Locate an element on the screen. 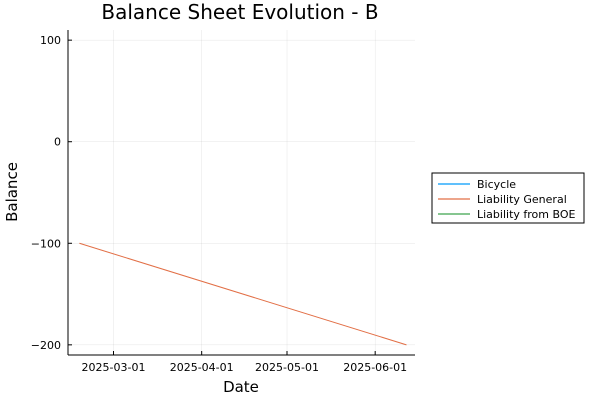 This screenshot has width=600, height=400. legend-box is located at coordinates (508, 198).